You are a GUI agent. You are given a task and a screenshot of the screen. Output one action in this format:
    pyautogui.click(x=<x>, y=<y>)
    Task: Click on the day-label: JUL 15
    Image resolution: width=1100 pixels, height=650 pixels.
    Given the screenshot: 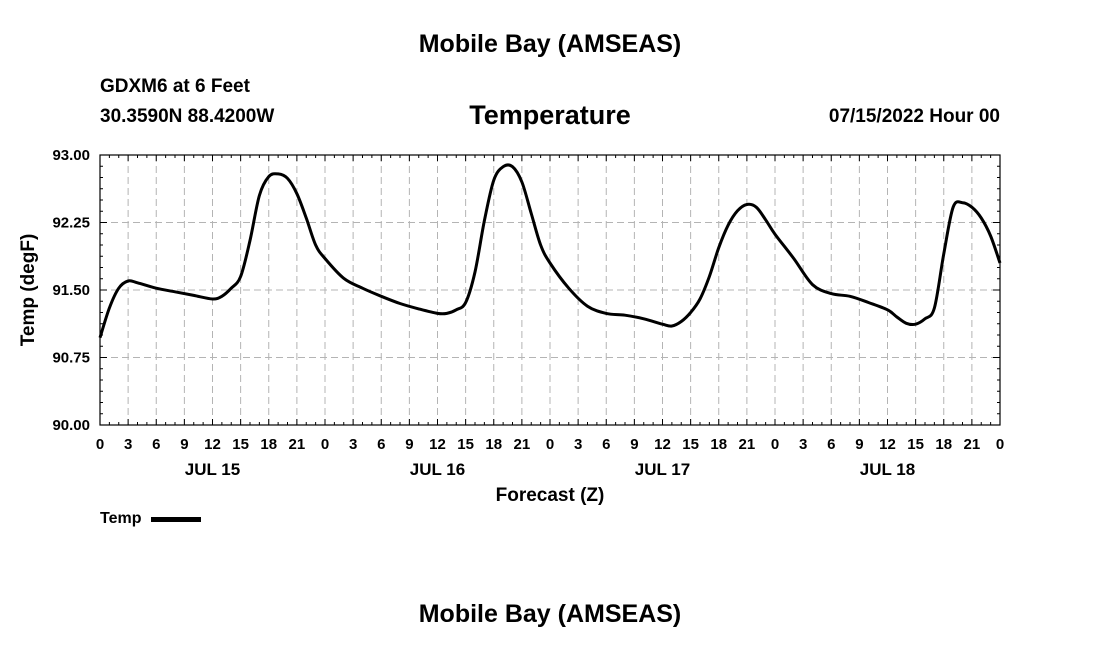 What is the action you would take?
    pyautogui.click(x=212, y=469)
    